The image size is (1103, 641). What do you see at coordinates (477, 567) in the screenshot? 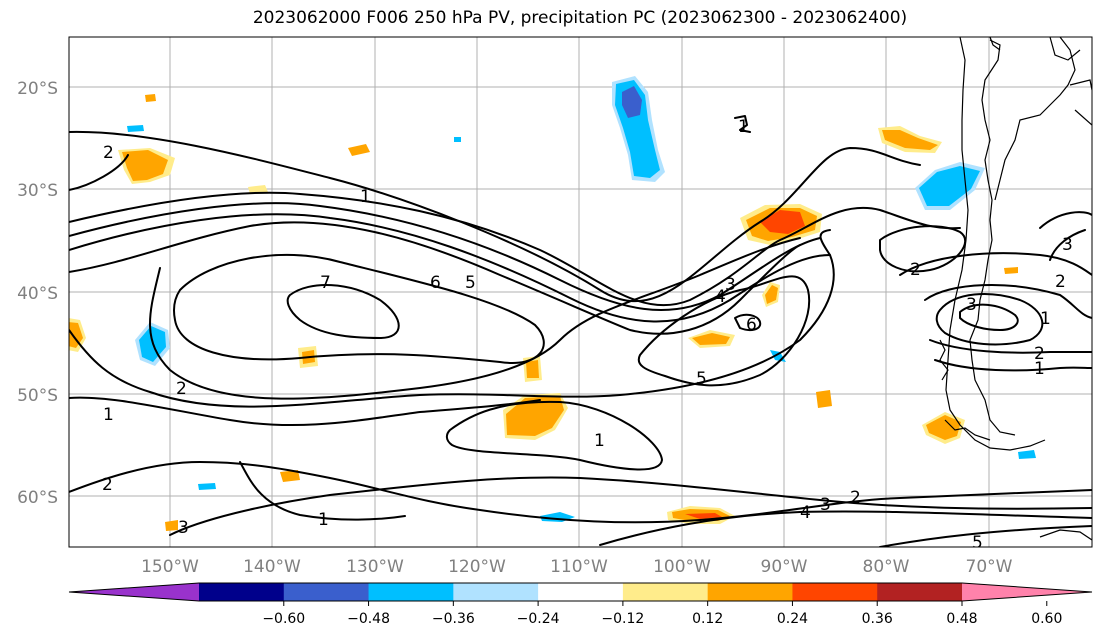
I see `lon-tick-label: 120°W` at bounding box center [477, 567].